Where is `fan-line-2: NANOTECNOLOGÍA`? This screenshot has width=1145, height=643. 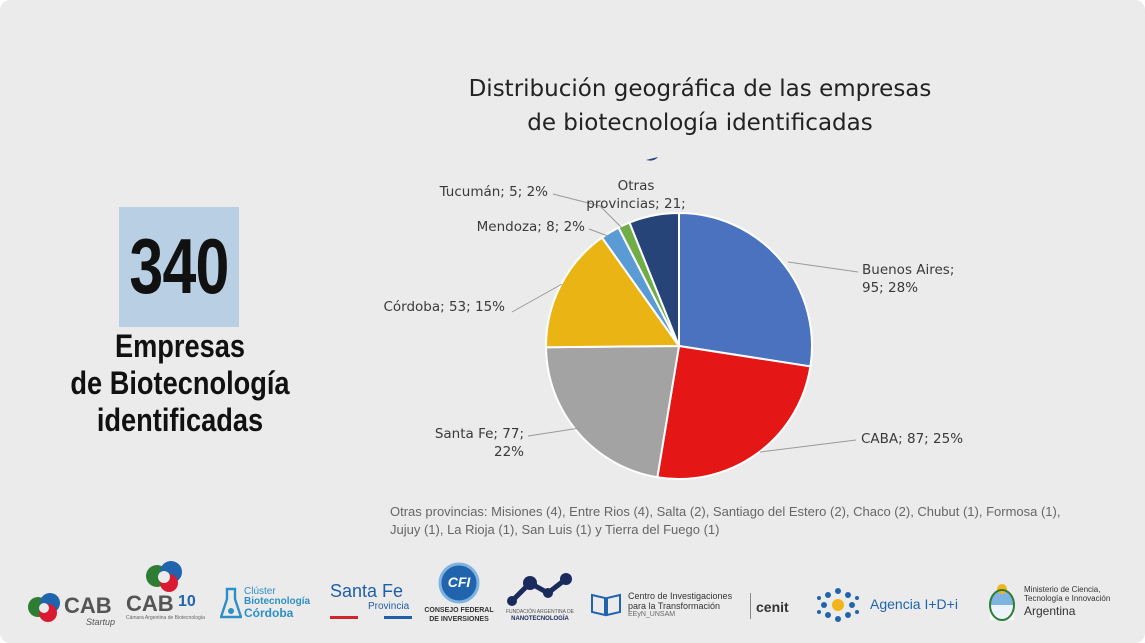
fan-line-2: NANOTECNOLOGÍA is located at coordinates (540, 619).